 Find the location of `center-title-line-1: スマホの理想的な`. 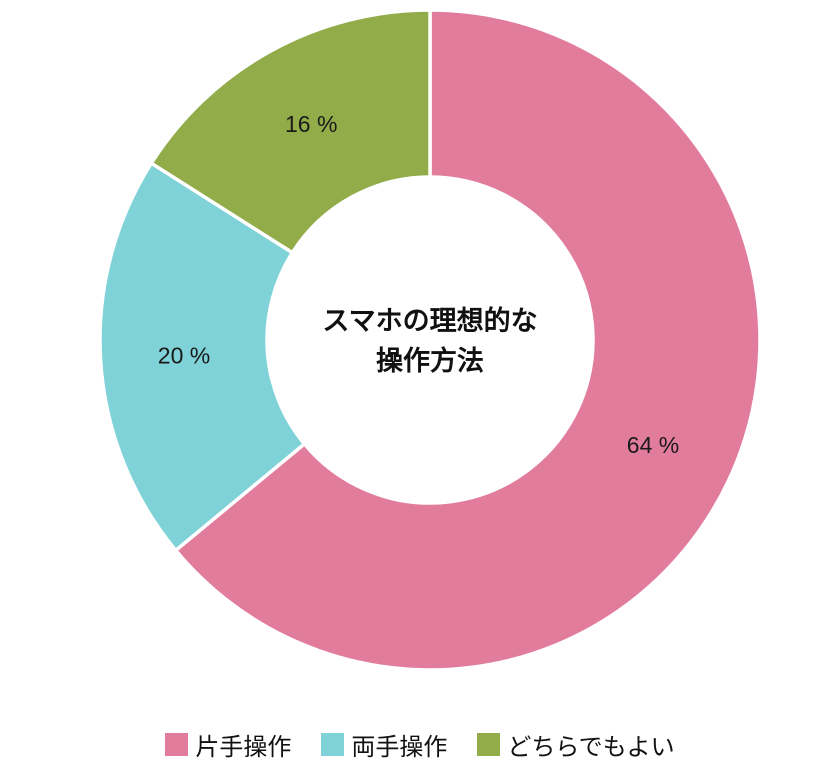

center-title-line-1: スマホの理想的な is located at coordinates (429, 320).